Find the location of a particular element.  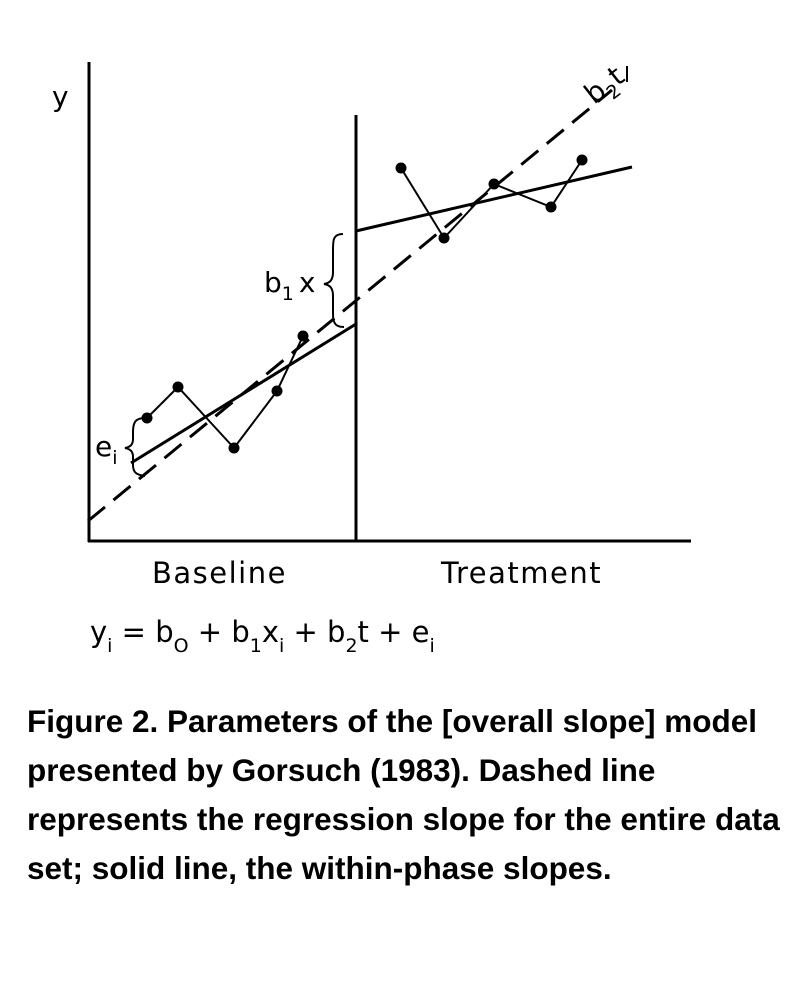

treatment-label: Treatment is located at coordinates (521, 573).